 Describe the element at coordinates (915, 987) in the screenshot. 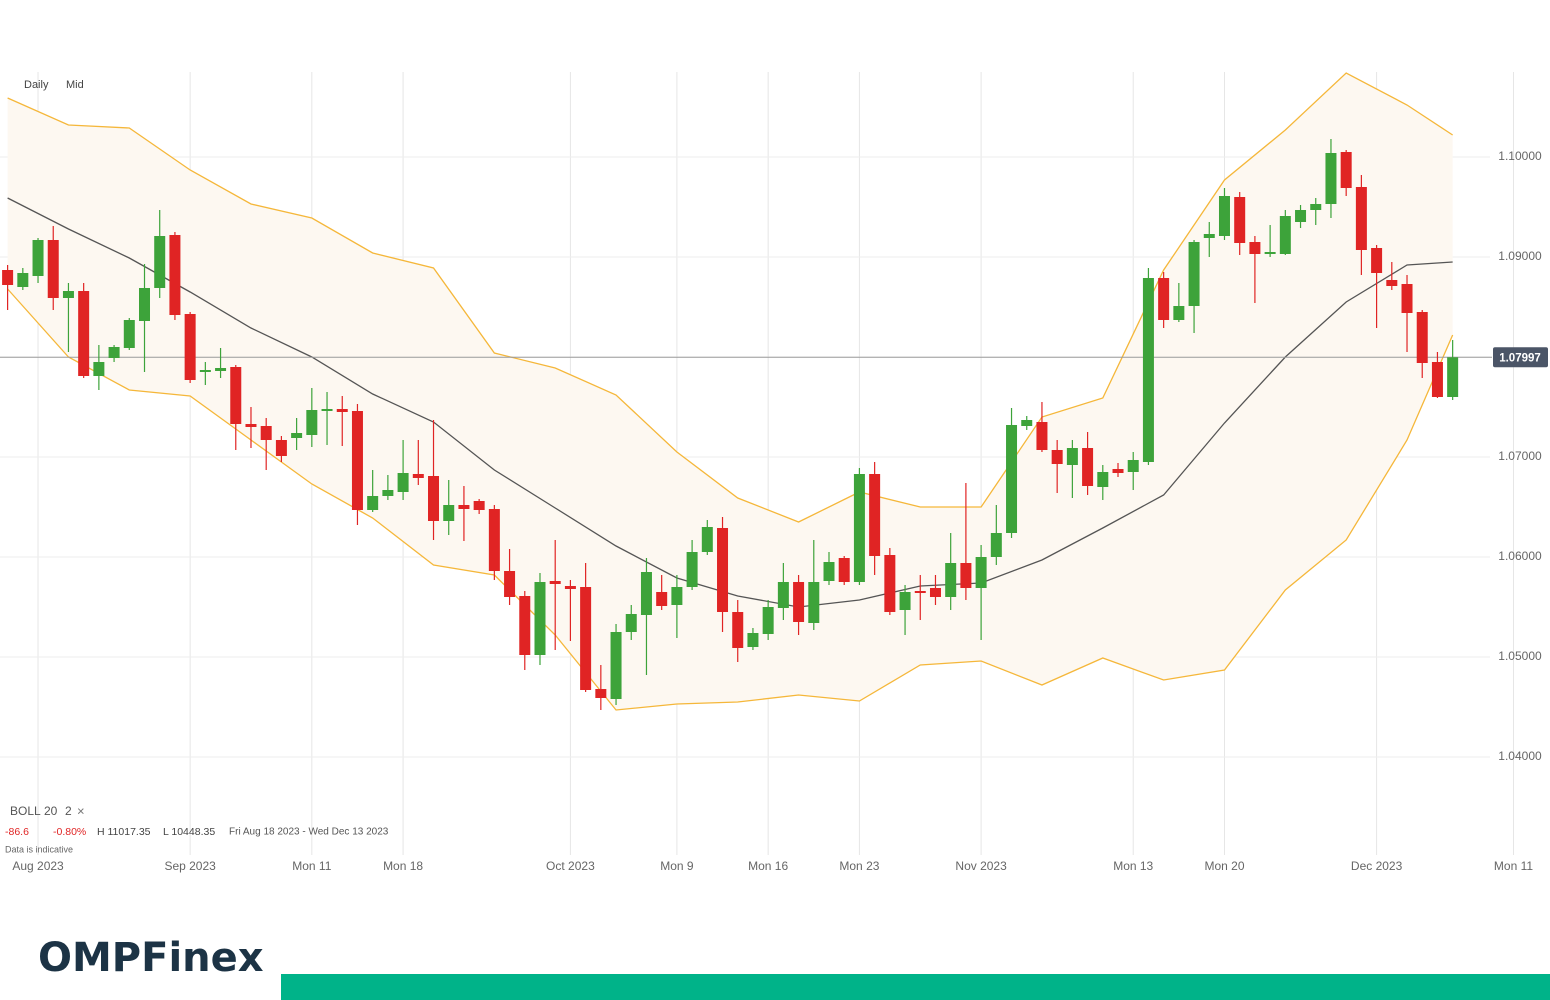

I see `brand-bar` at that location.